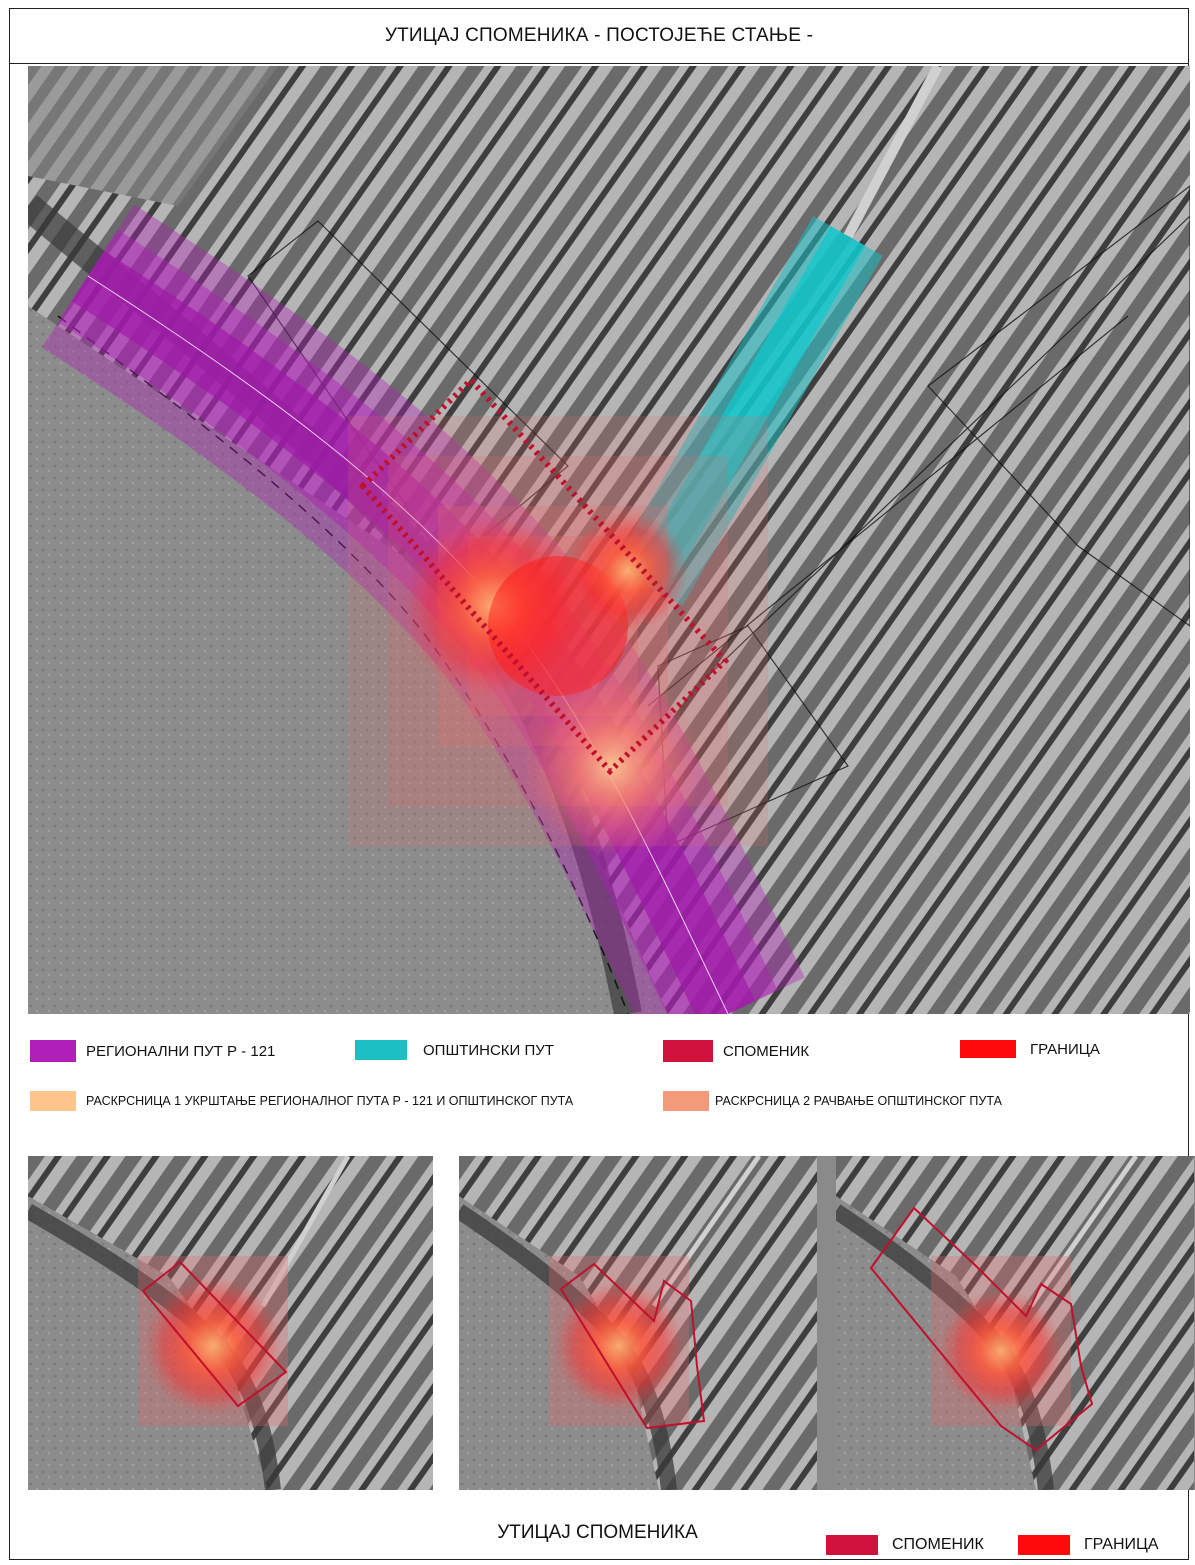 This screenshot has height=1565, width=1195. What do you see at coordinates (53, 1101) in the screenshot?
I see `intersection-1-swatch` at bounding box center [53, 1101].